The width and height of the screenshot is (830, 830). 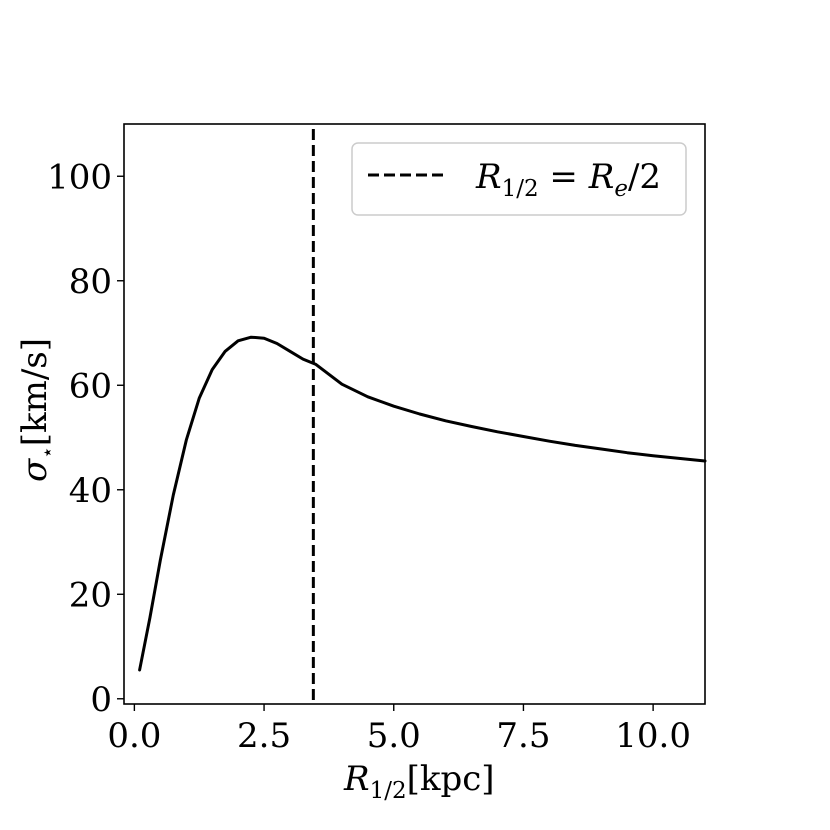 I want to click on x-tick-label: 10.0, so click(x=653, y=736).